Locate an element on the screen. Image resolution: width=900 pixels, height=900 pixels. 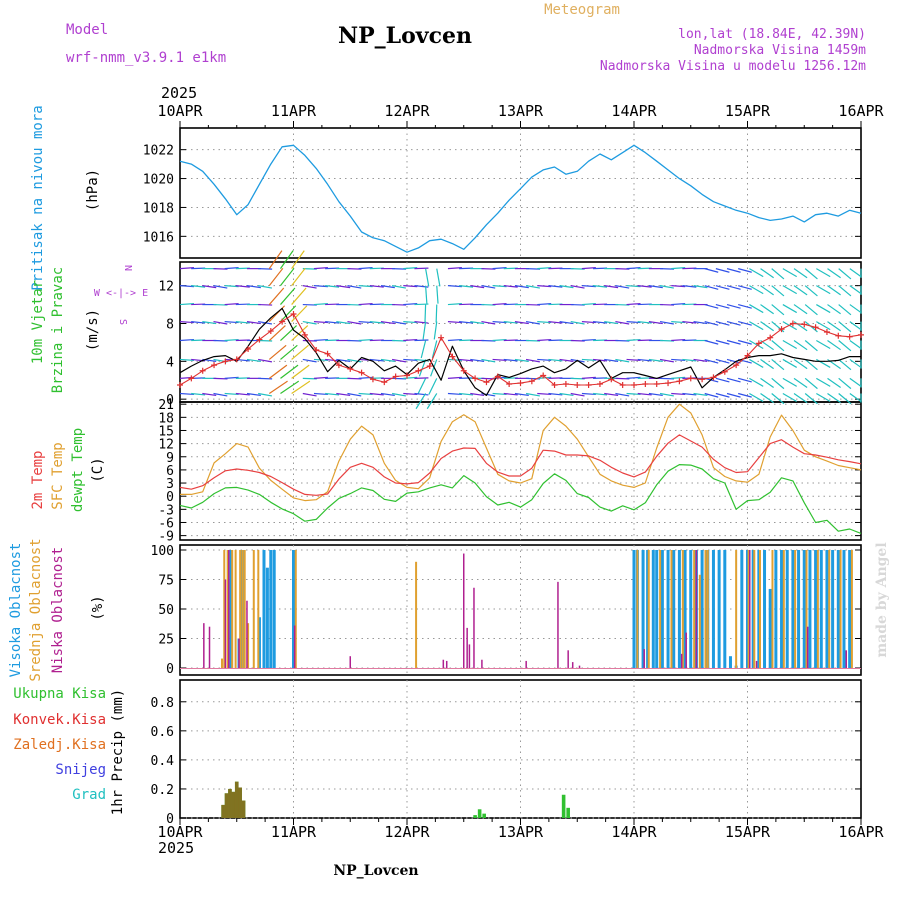
y-tick-label: 21 is located at coordinates (166, 405).